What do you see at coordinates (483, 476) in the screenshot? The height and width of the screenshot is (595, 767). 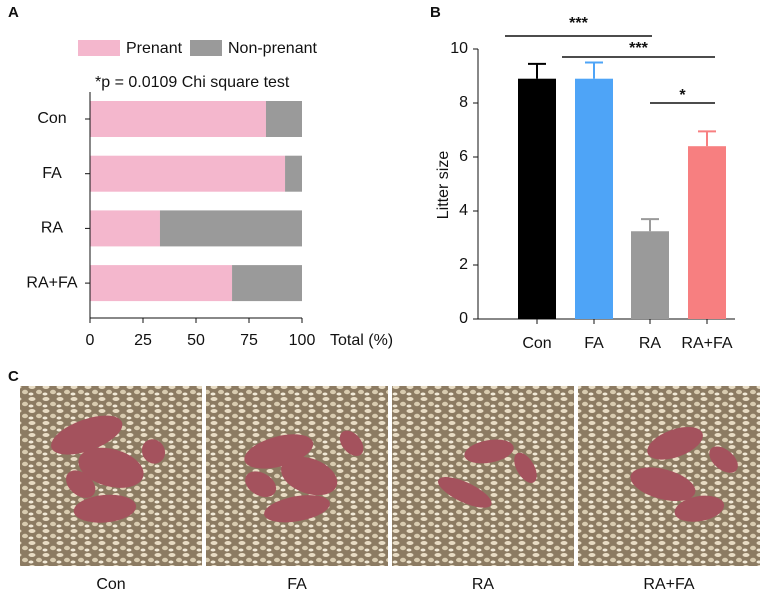 I see `photo` at bounding box center [483, 476].